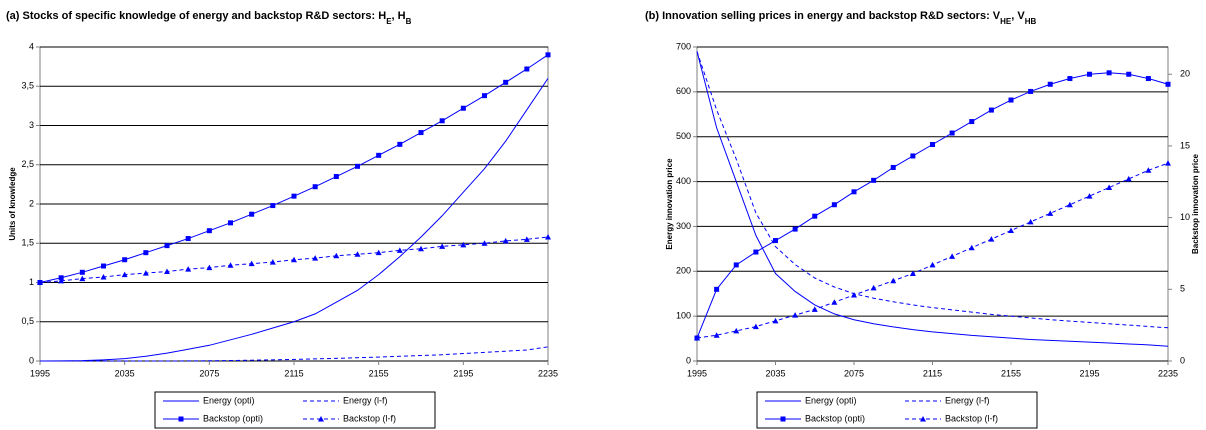 Image resolution: width=1206 pixels, height=430 pixels. What do you see at coordinates (683, 136) in the screenshot?
I see `y-tick-label: 500` at bounding box center [683, 136].